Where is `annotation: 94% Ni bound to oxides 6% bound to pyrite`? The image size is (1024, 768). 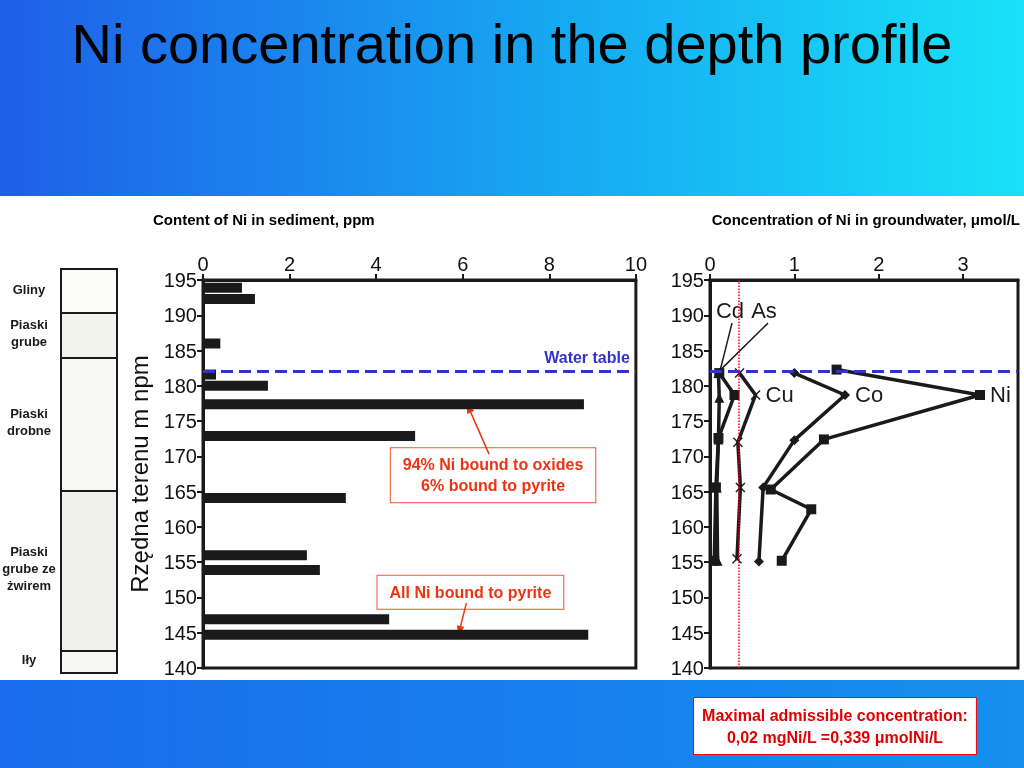 annotation: 94% Ni bound to oxides 6% bound to pyrite is located at coordinates (493, 475).